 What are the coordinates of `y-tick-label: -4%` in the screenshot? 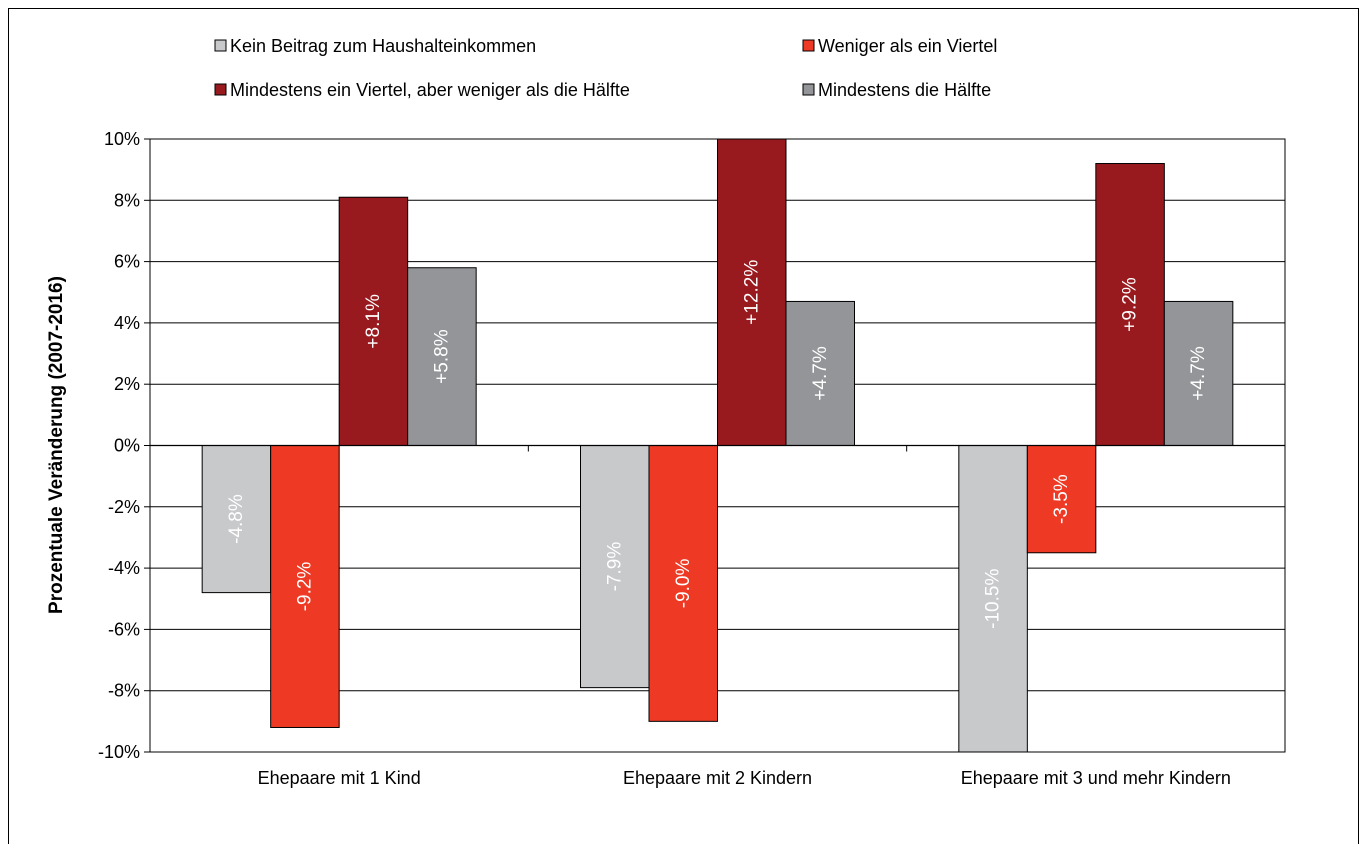 It's located at (124, 568).